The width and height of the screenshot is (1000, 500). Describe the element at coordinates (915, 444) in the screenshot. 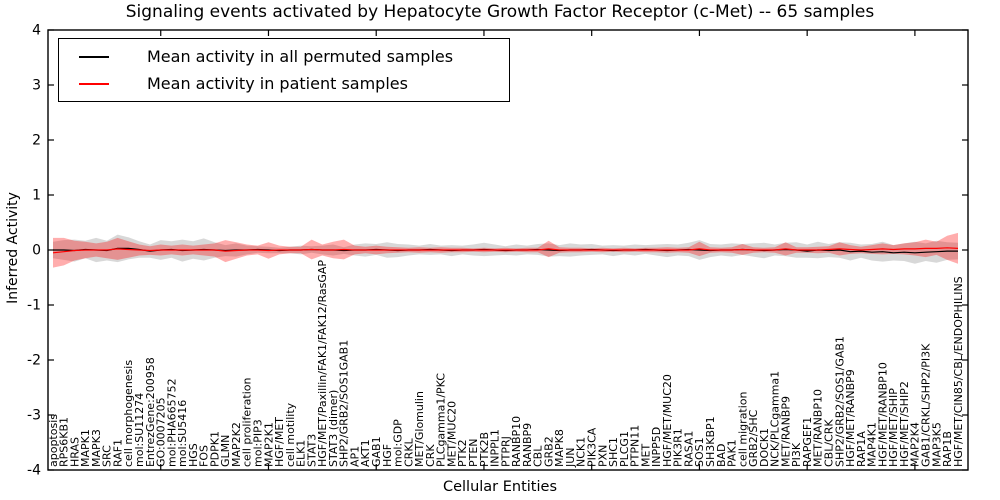

I see `x-tick-label: MAP2K4` at that location.